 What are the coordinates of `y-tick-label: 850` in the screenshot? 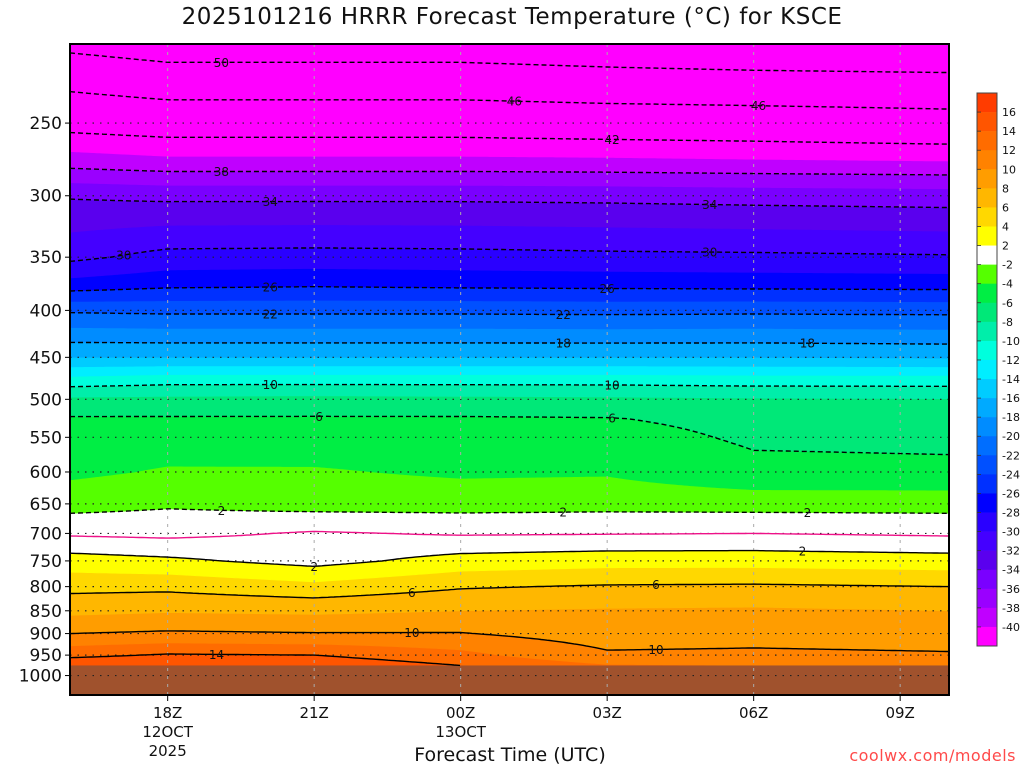 It's located at (46, 612).